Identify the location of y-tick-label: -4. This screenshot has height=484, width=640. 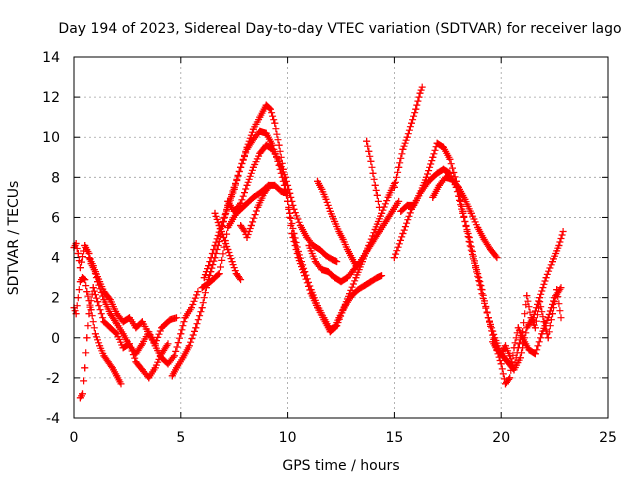
(53, 419).